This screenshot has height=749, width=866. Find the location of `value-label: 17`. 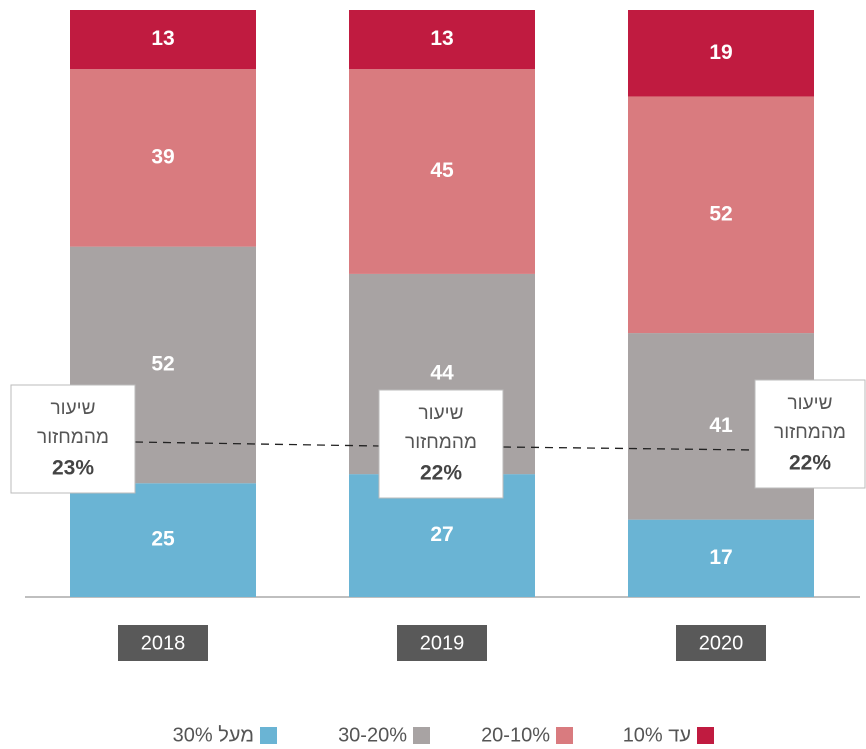

value-label: 17 is located at coordinates (720, 557).